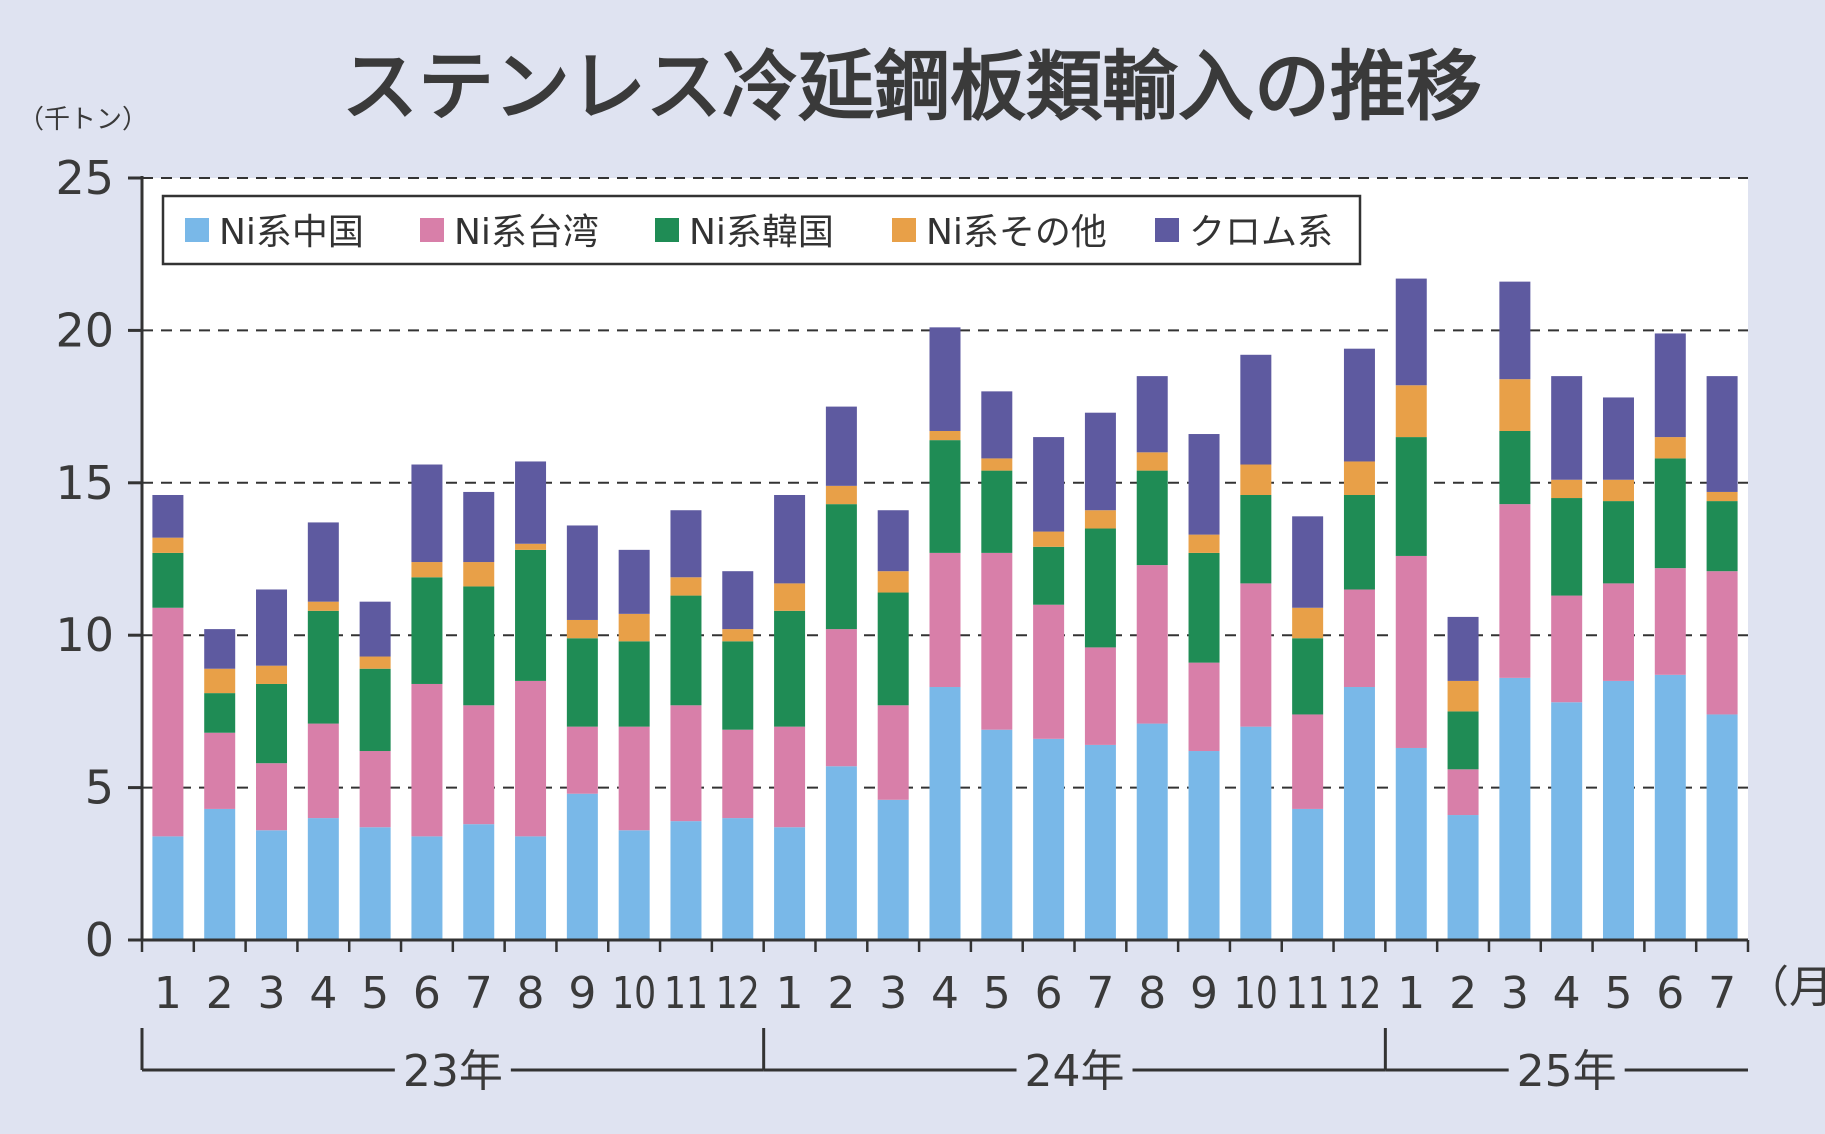  What do you see at coordinates (99, 788) in the screenshot?
I see `y-tick-label: 5` at bounding box center [99, 788].